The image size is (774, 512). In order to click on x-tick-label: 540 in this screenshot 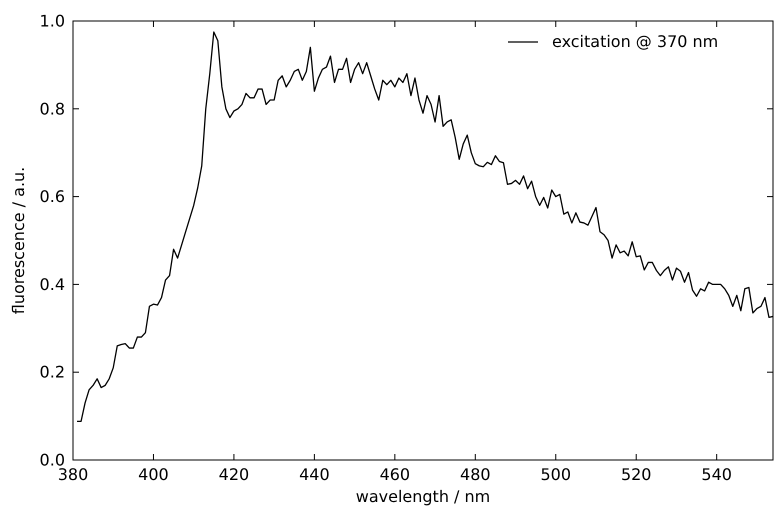, I will do `click(716, 474)`.